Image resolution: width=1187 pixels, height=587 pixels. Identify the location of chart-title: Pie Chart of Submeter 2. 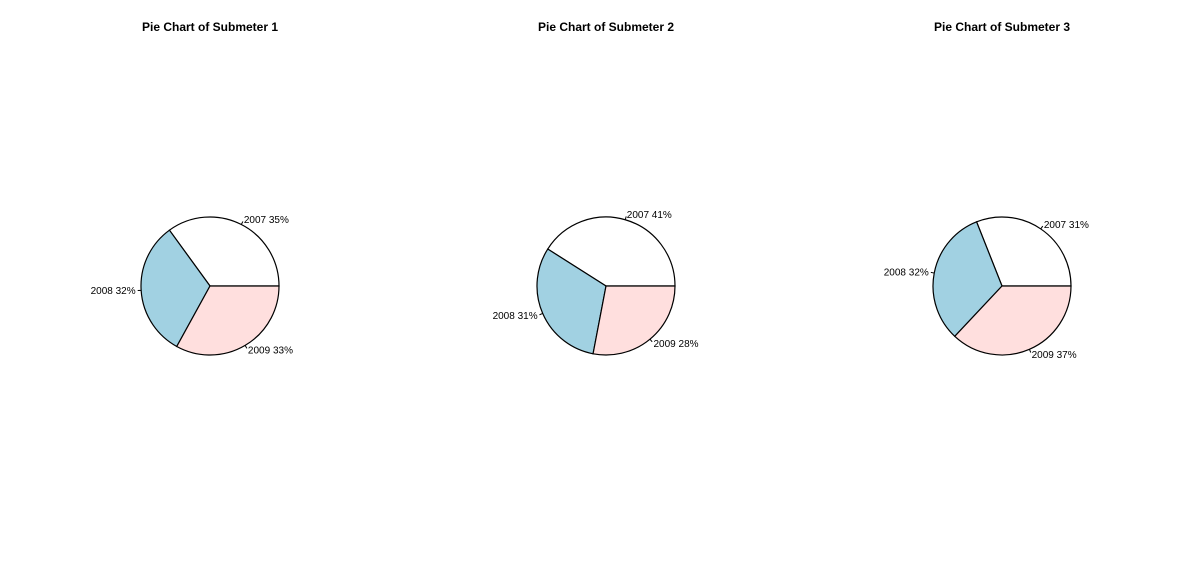
(606, 27).